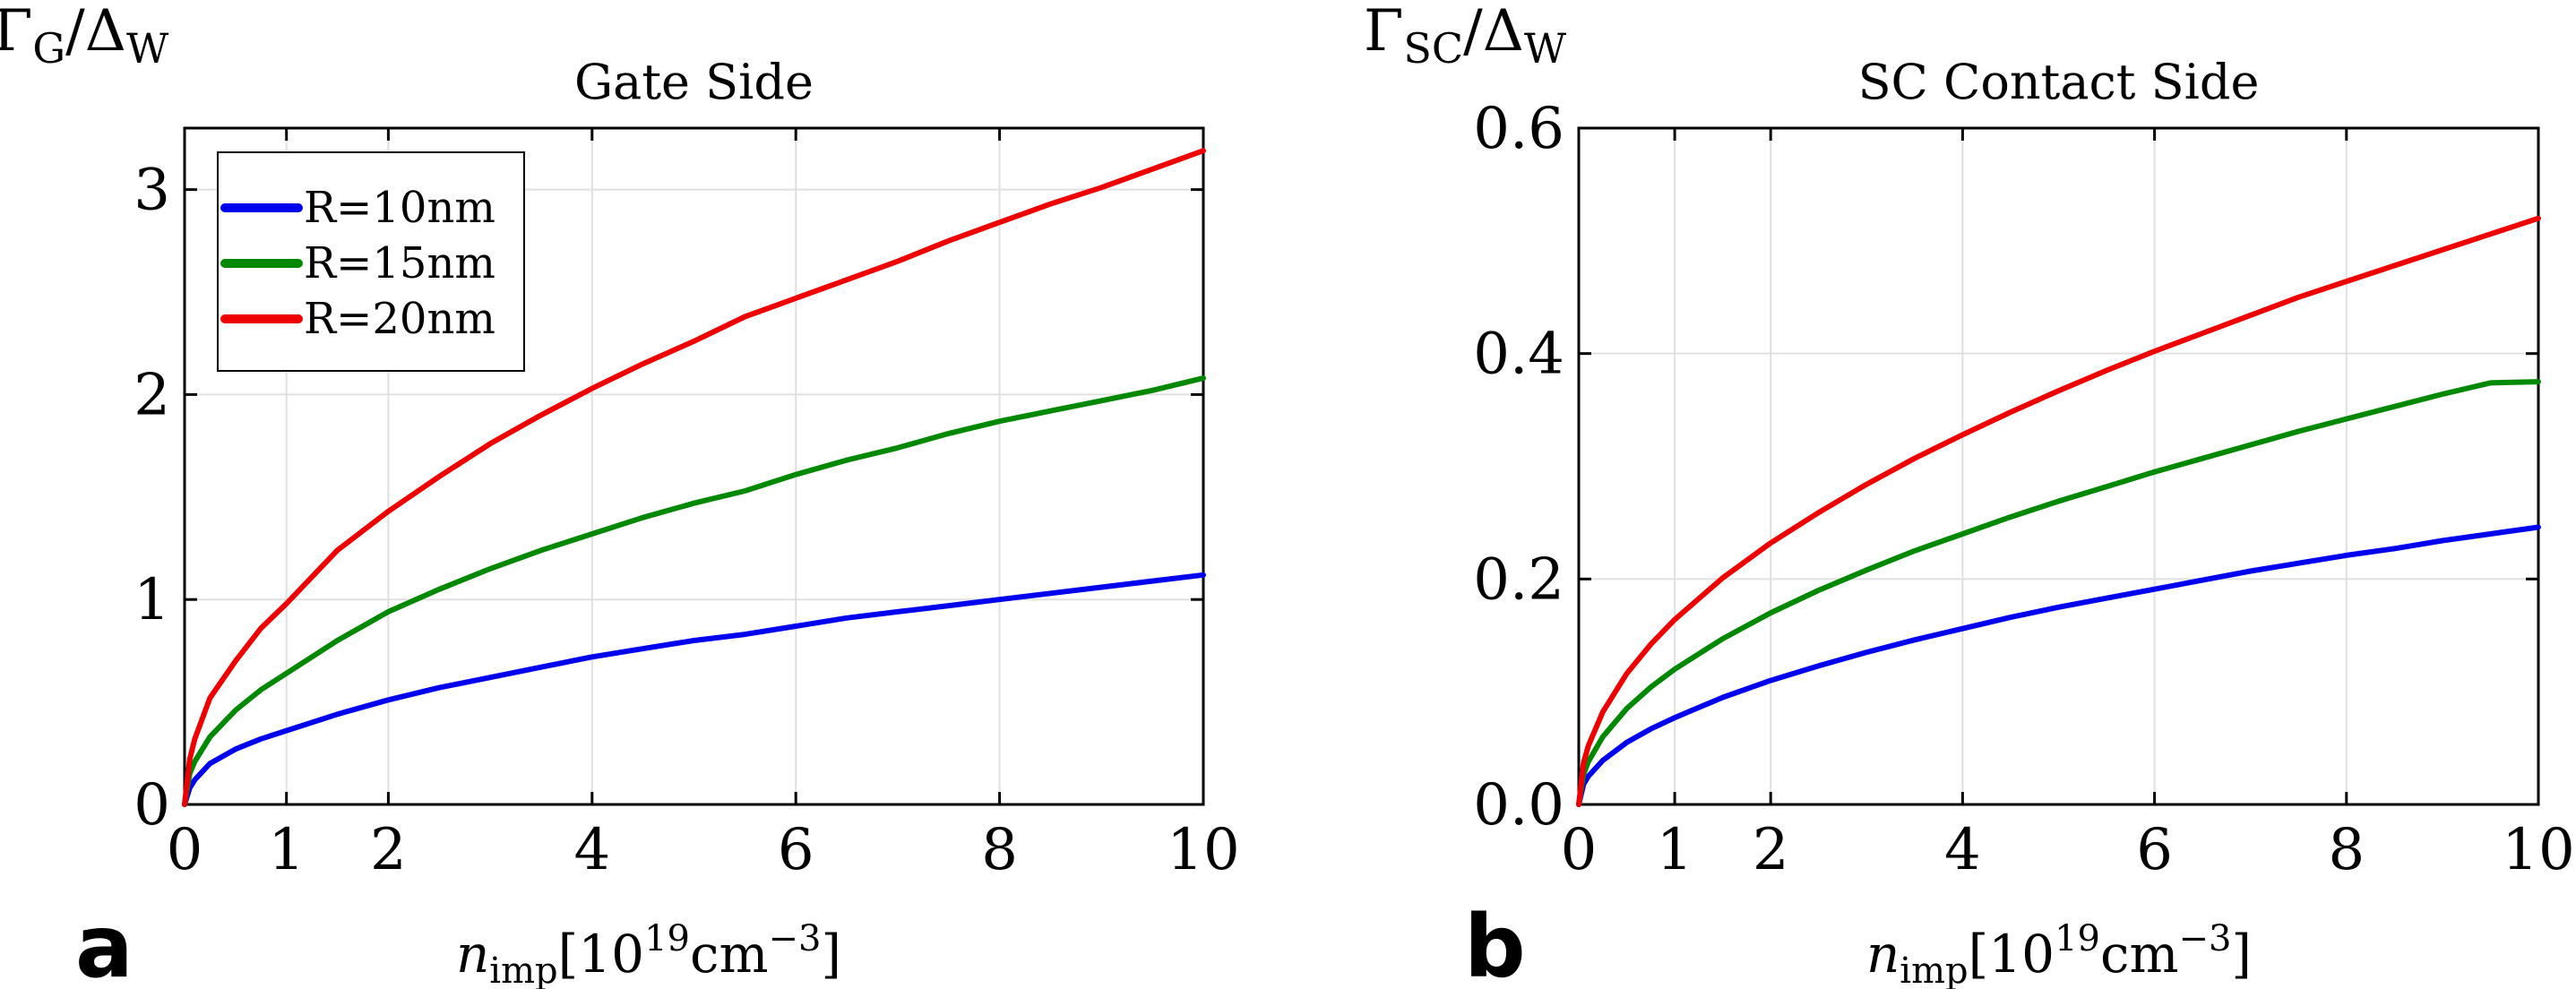 The width and height of the screenshot is (2576, 989). What do you see at coordinates (2059, 82) in the screenshot?
I see `chart-title-b: SC Contact Side` at bounding box center [2059, 82].